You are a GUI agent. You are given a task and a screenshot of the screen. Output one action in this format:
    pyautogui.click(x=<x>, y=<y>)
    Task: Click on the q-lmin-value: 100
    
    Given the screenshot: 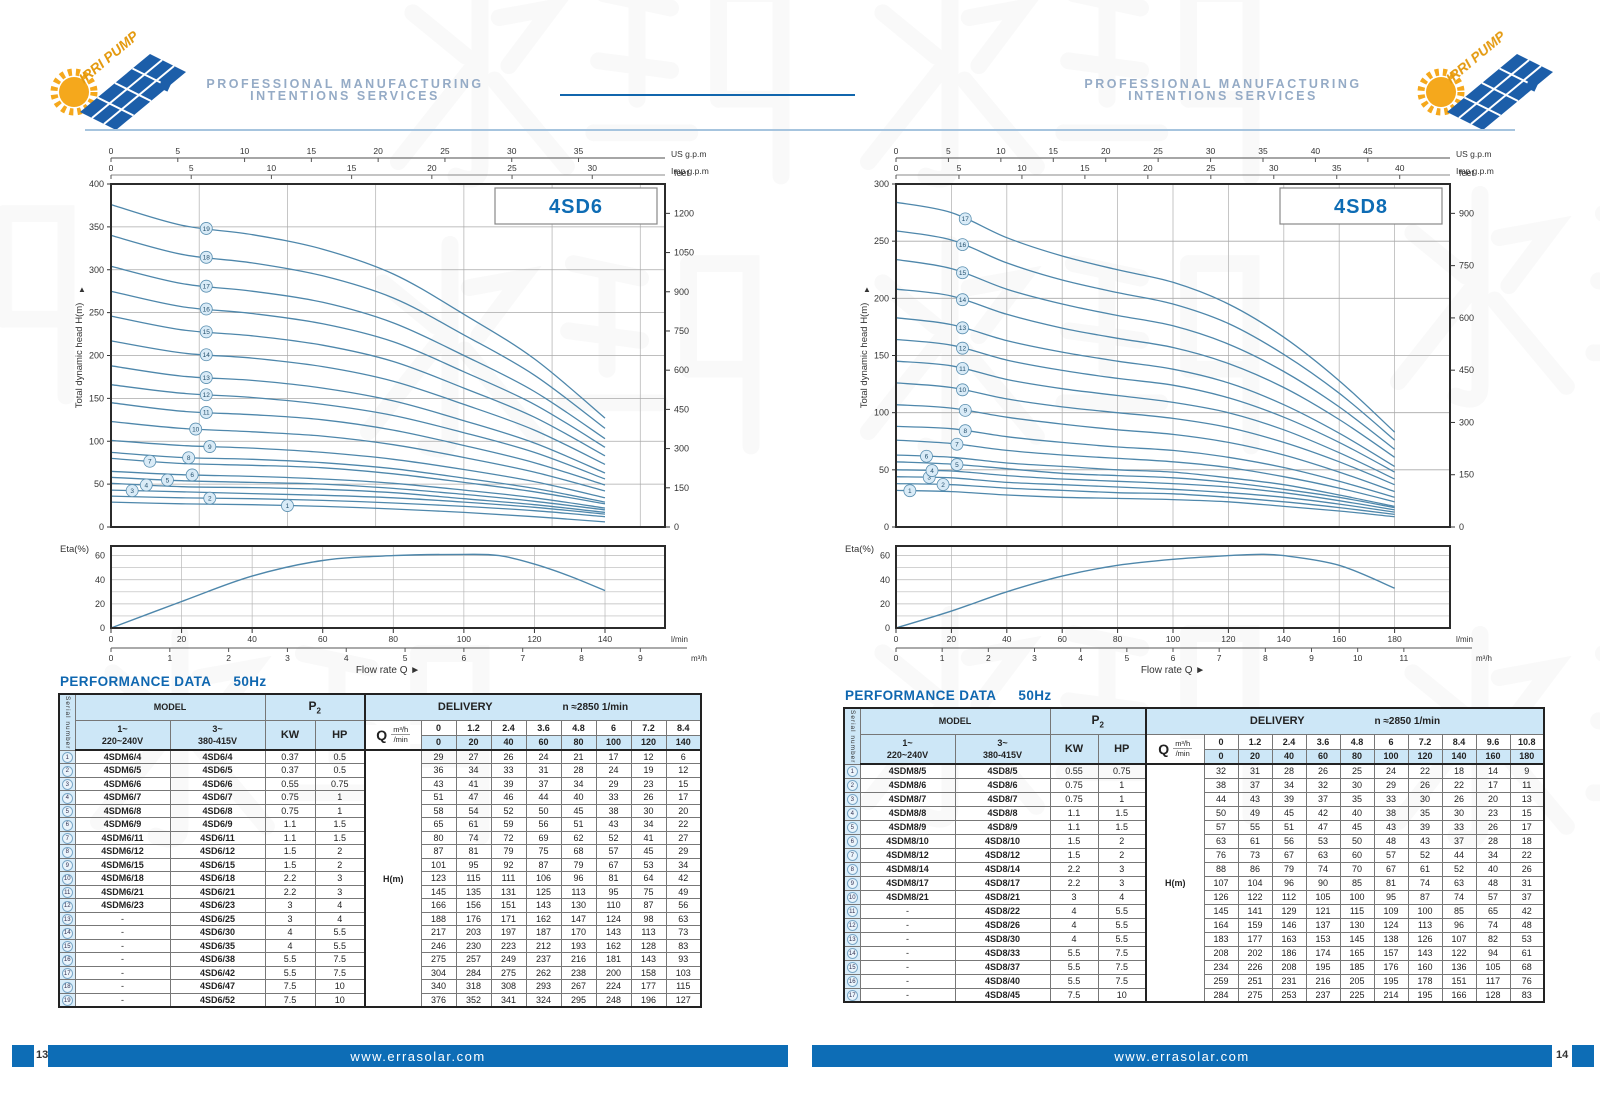 What is the action you would take?
    pyautogui.click(x=1391, y=756)
    